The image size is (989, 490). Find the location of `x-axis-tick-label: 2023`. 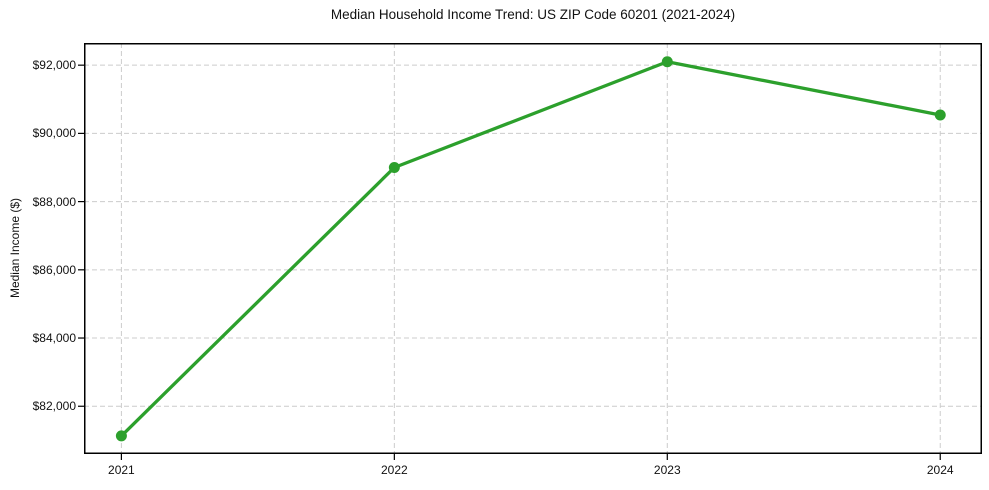

x-axis-tick-label: 2023 is located at coordinates (667, 470).